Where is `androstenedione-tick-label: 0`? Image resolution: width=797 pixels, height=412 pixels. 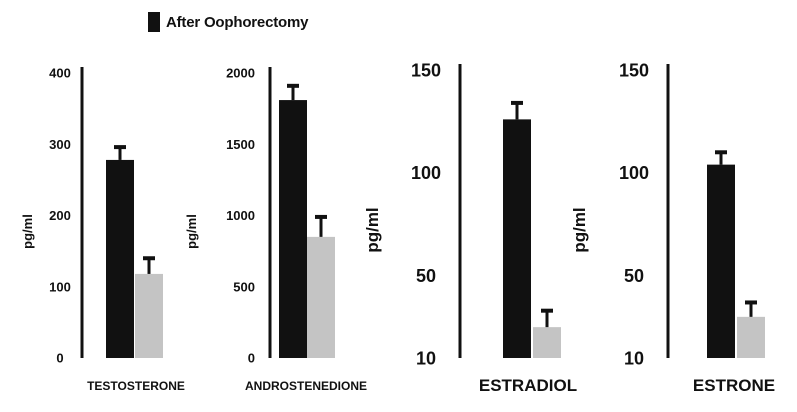
androstenedione-tick-label: 0 is located at coordinates (251, 358).